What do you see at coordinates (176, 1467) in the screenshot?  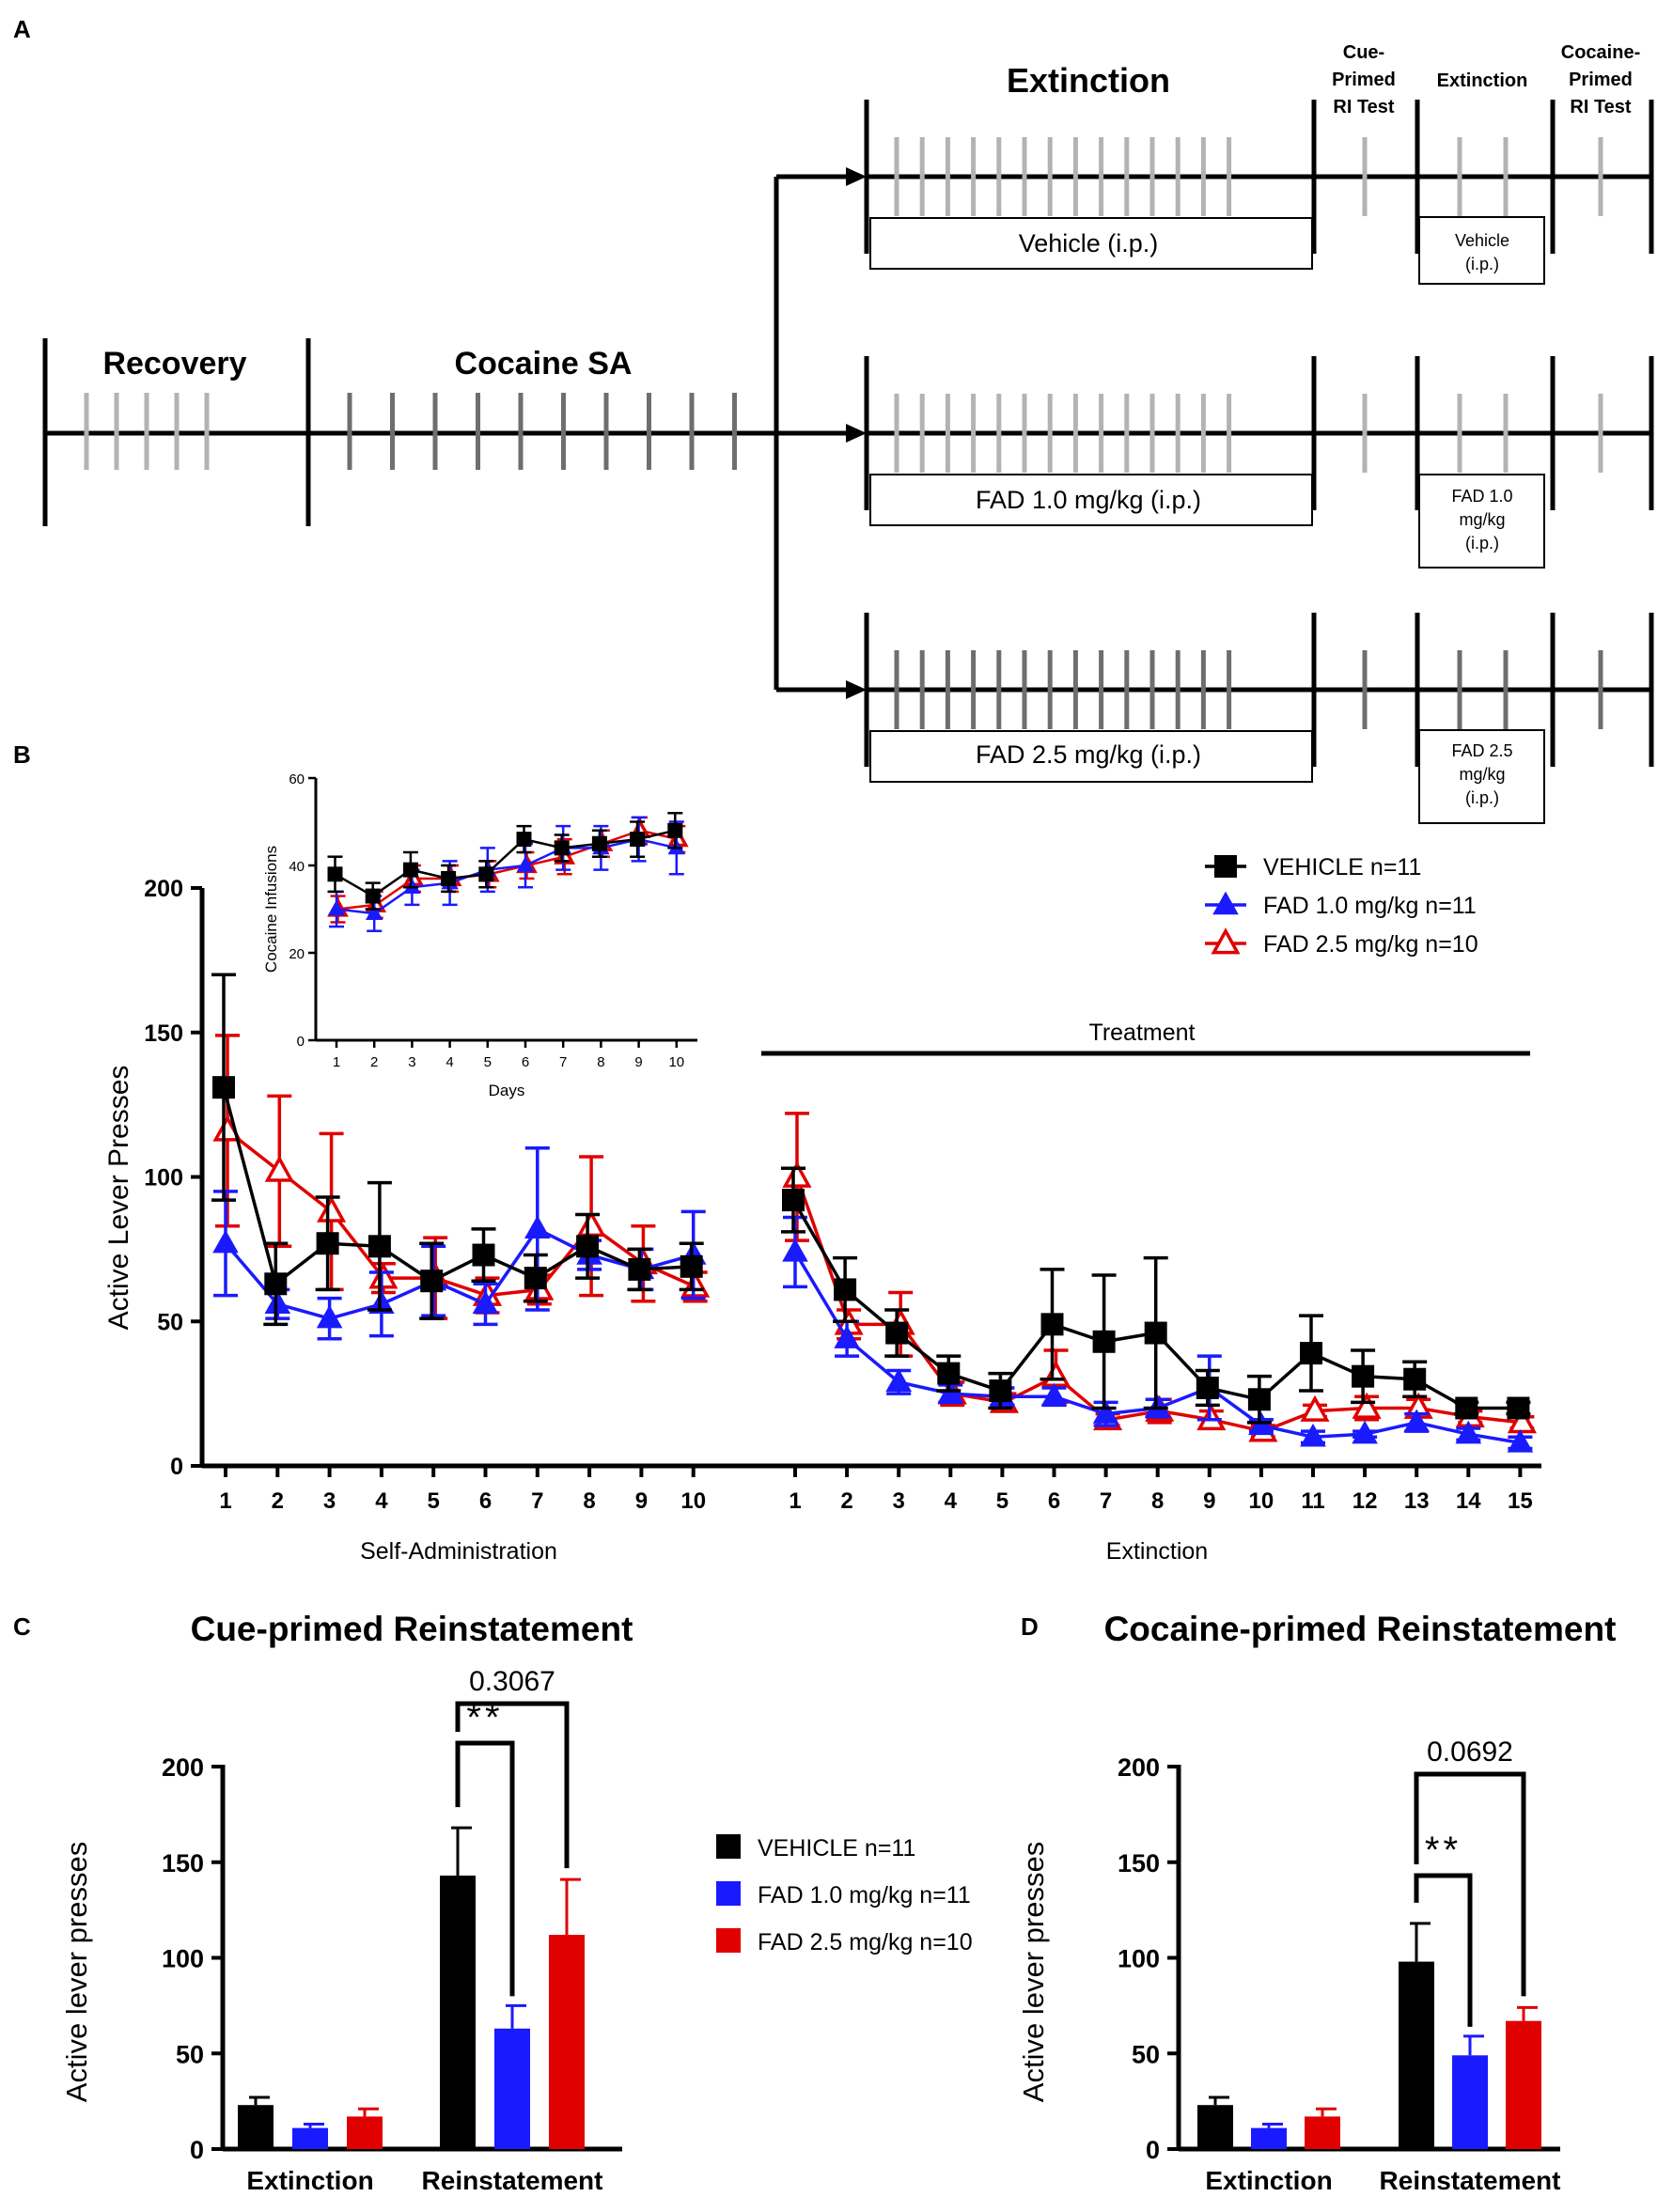 I see `b-y-tick-label: 0` at bounding box center [176, 1467].